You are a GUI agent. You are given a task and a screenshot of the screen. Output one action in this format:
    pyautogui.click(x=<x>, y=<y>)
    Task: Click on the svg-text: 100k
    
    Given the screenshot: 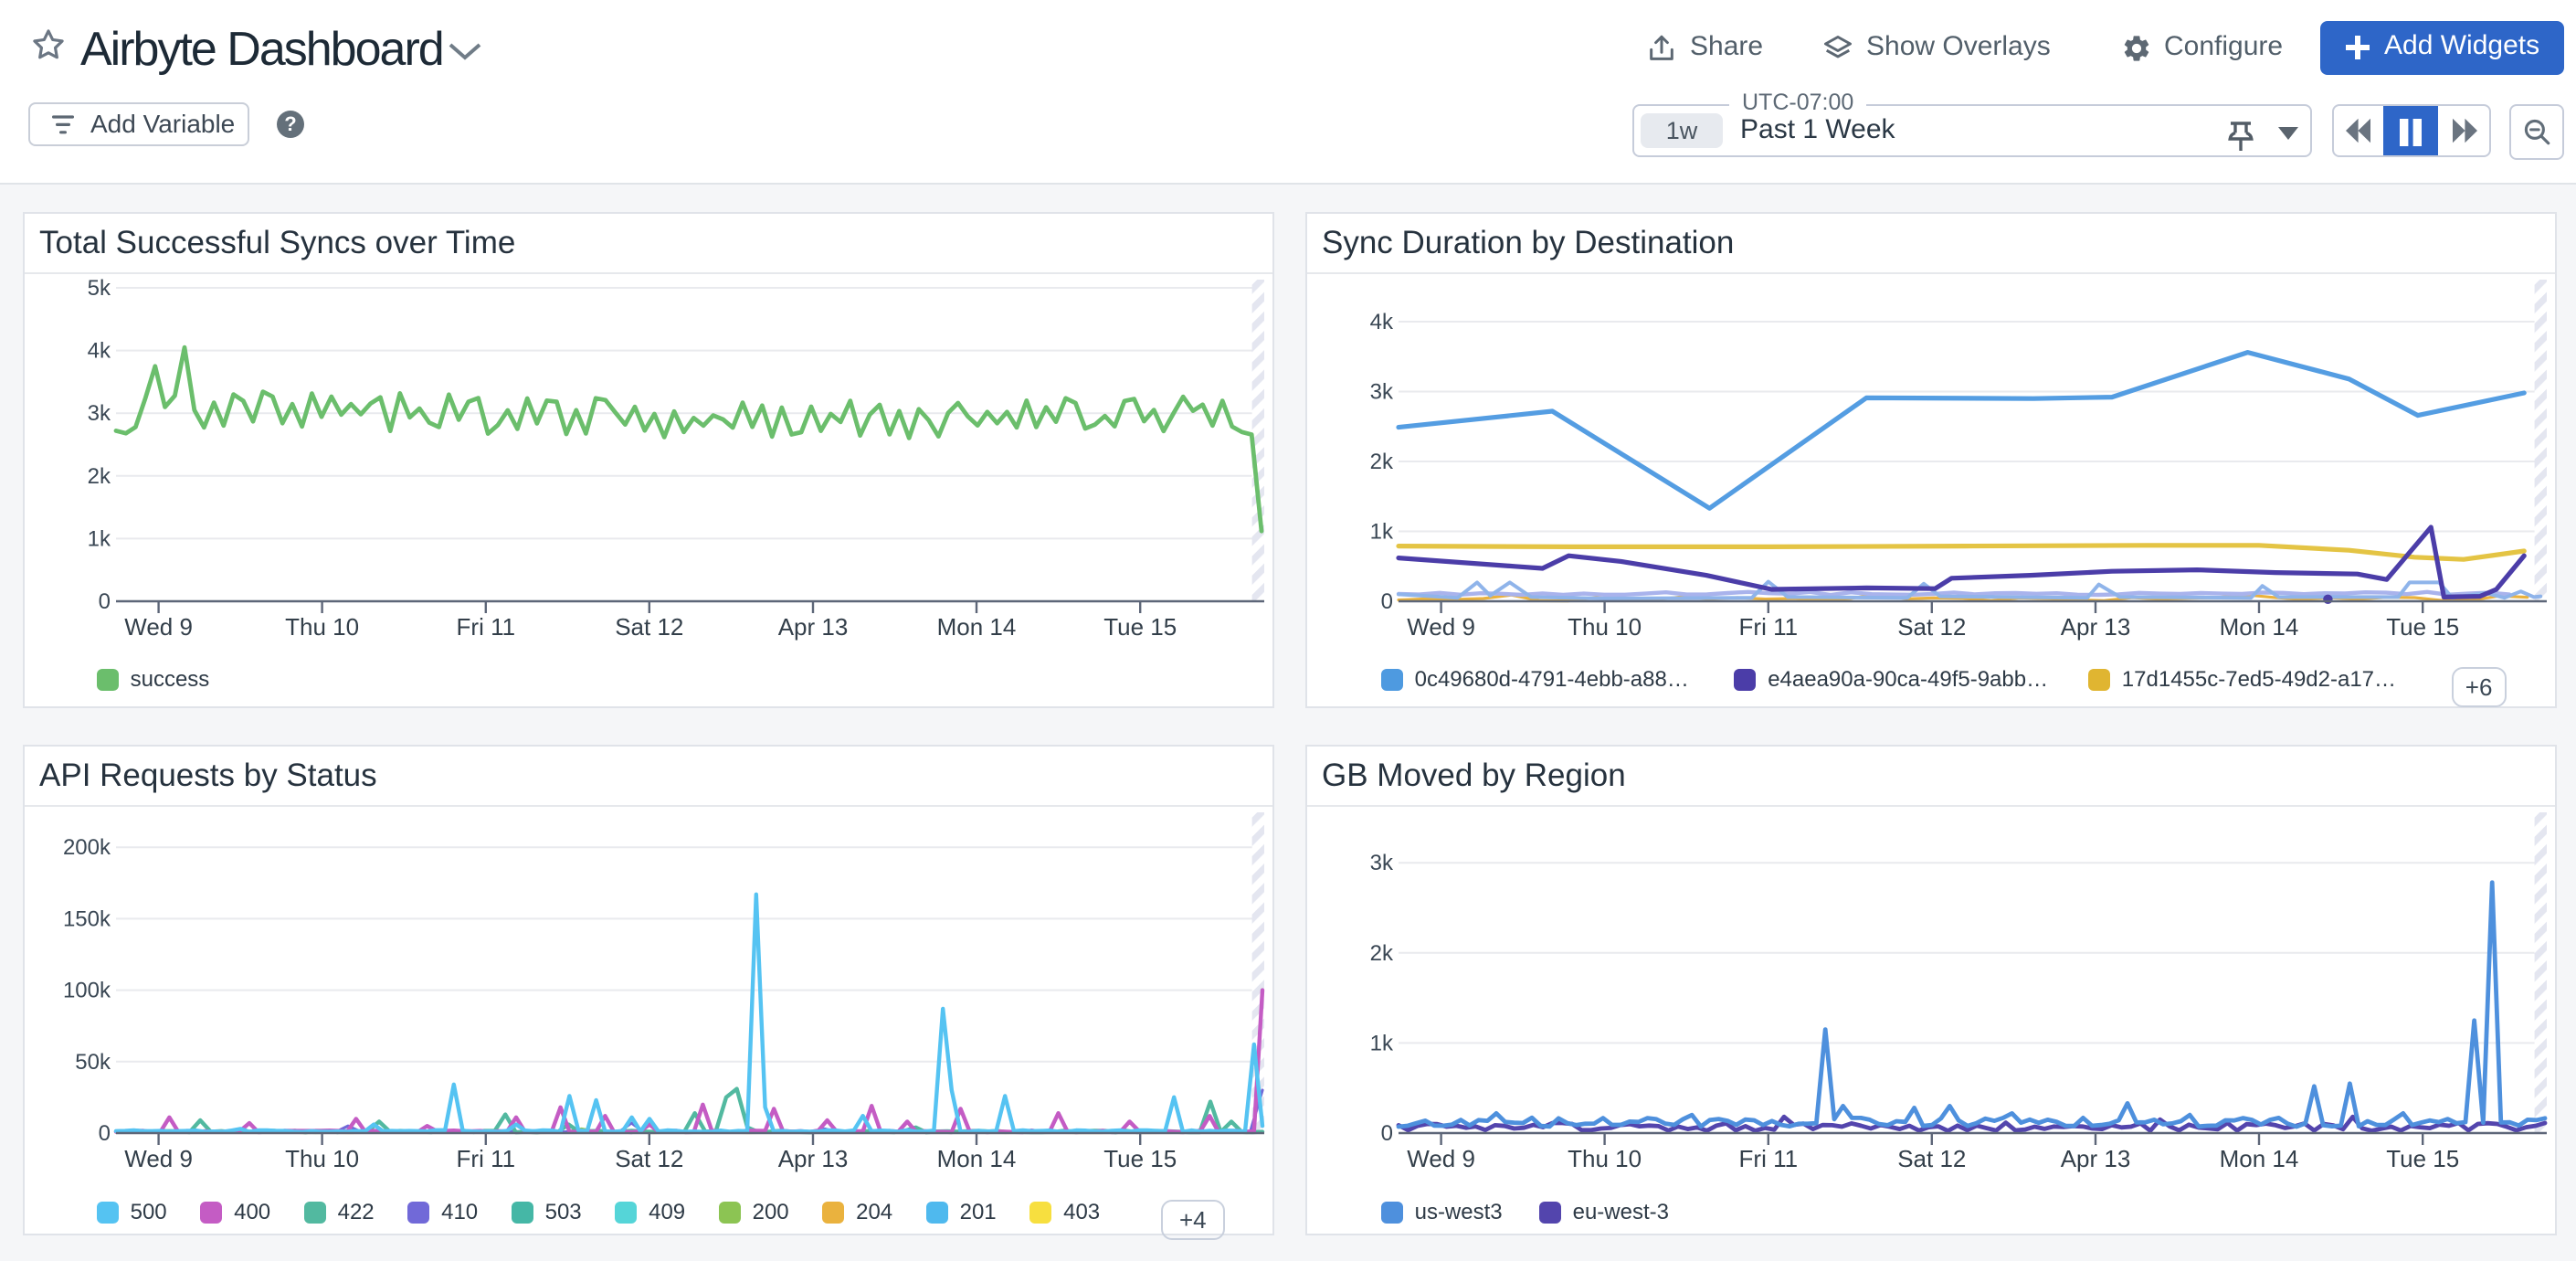 What is the action you would take?
    pyautogui.click(x=87, y=991)
    